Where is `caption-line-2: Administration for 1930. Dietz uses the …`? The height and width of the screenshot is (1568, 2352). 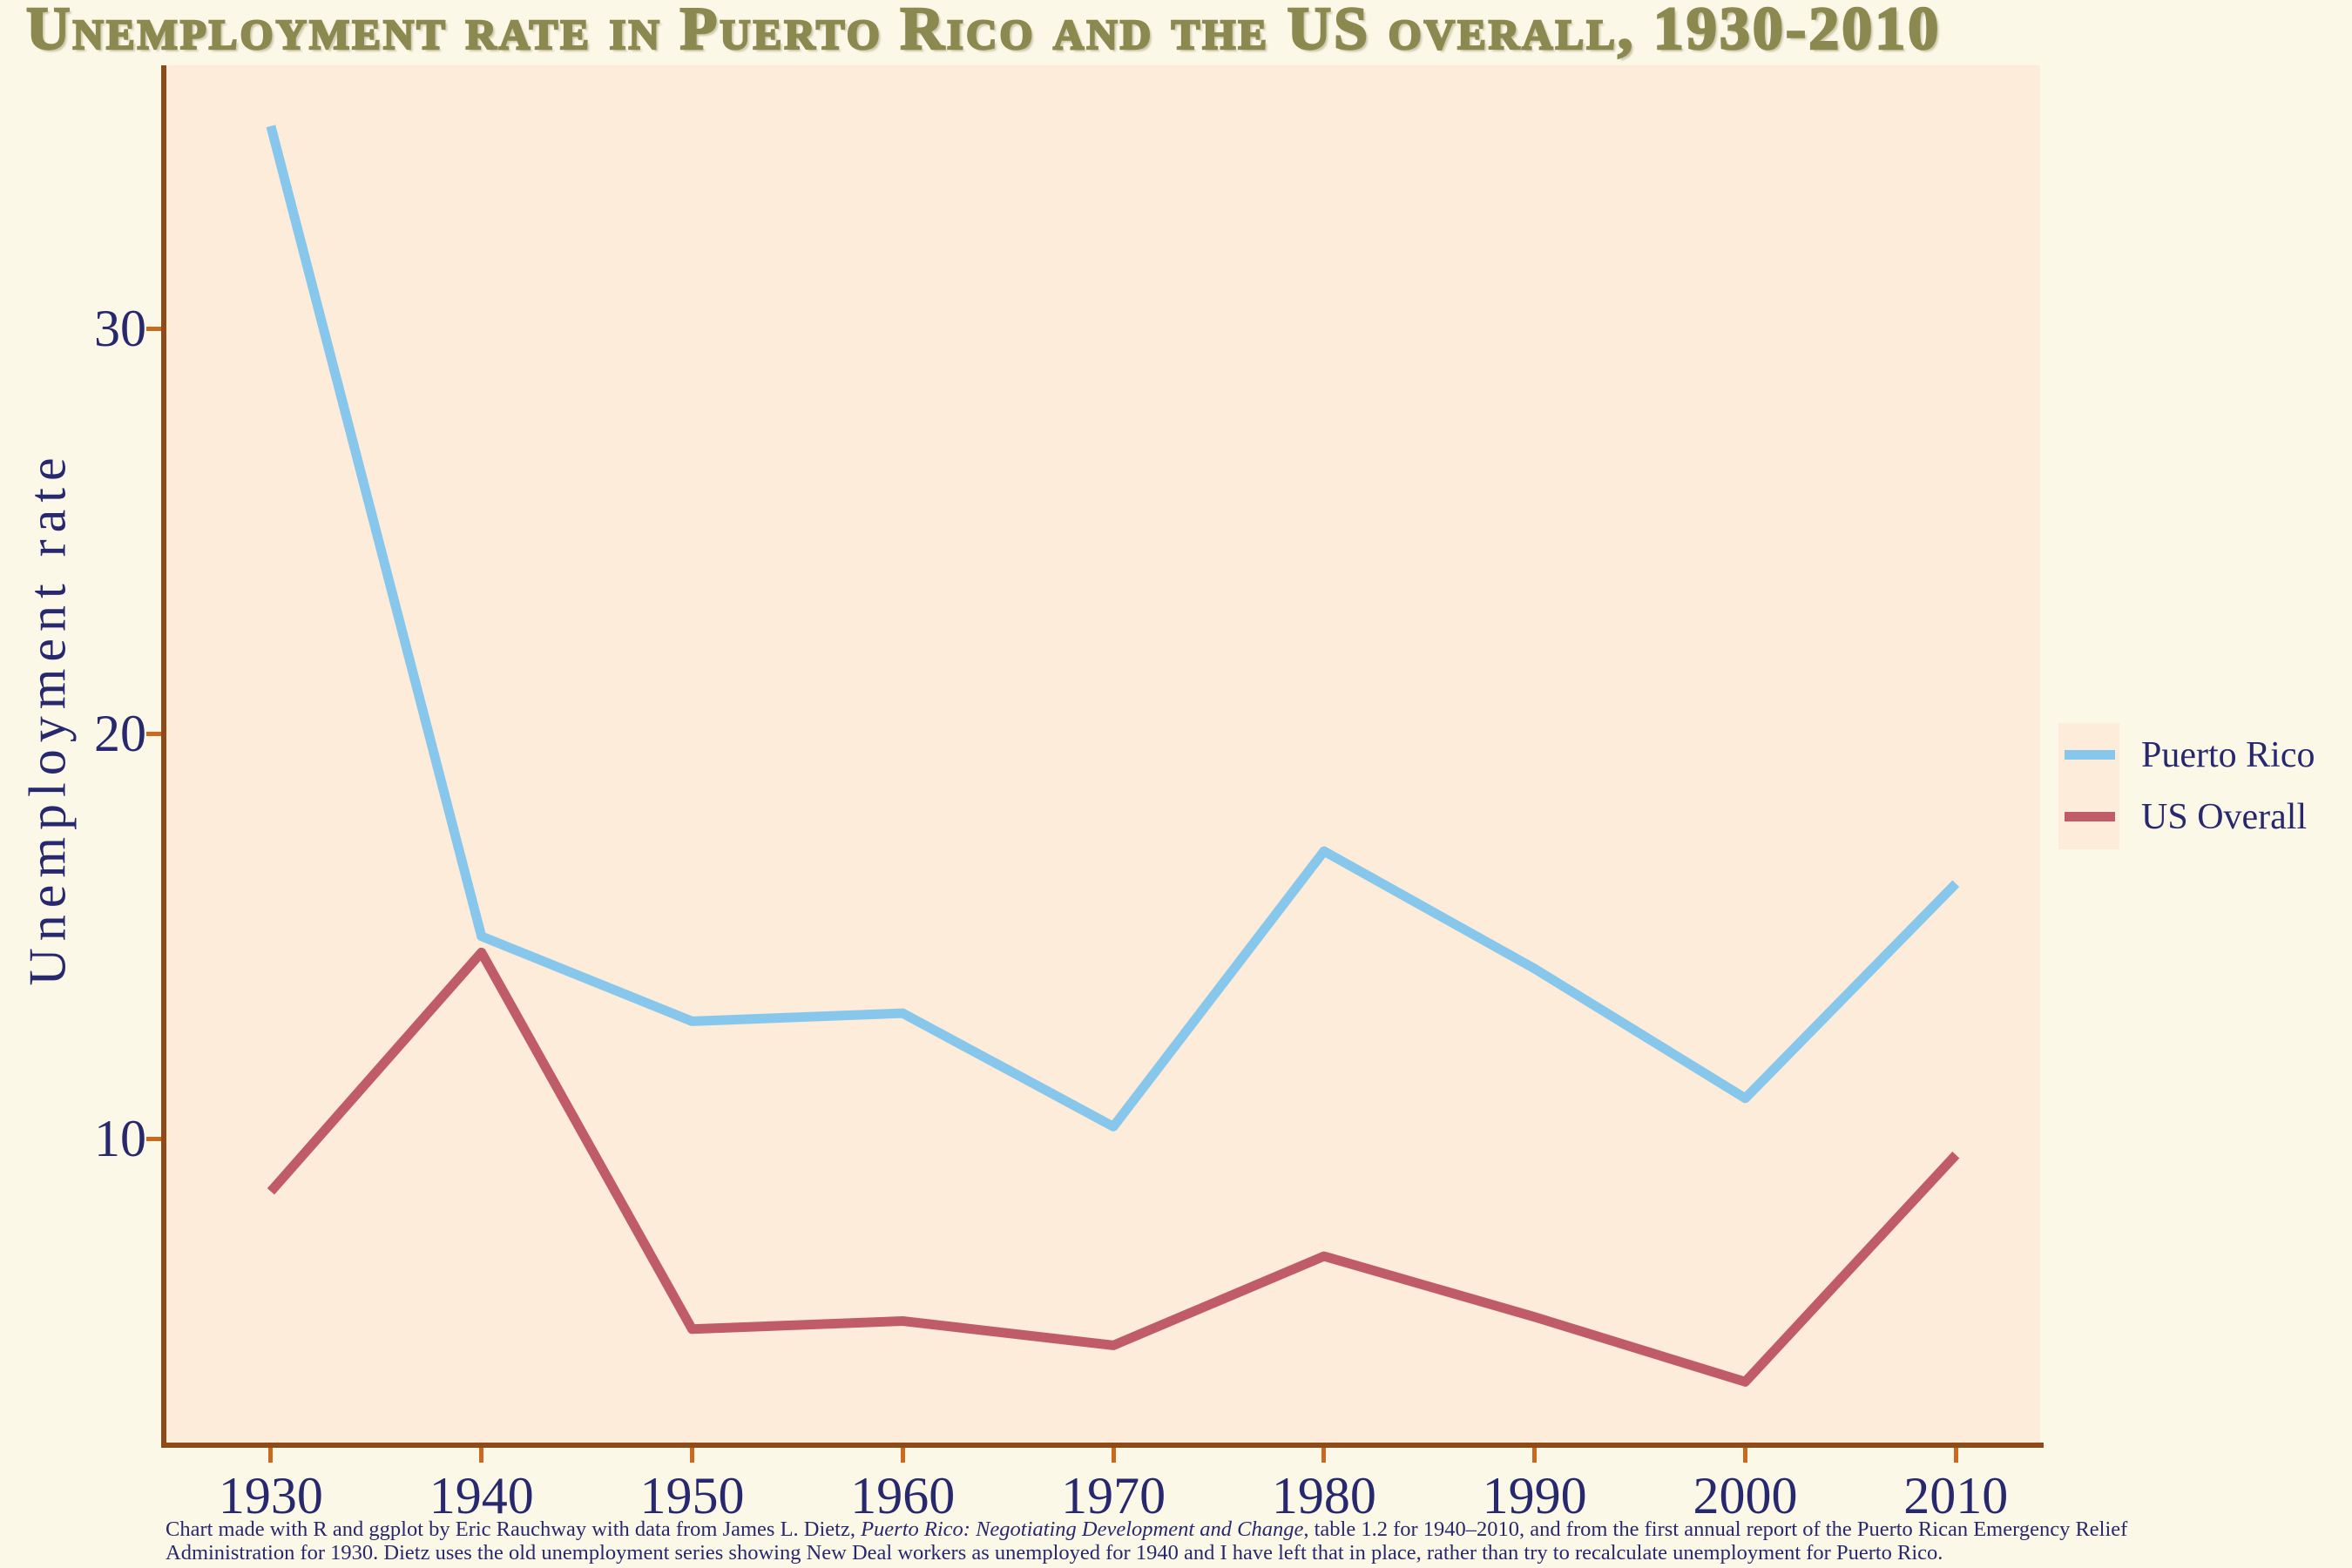 caption-line-2: Administration for 1930. Dietz uses the … is located at coordinates (1054, 1553).